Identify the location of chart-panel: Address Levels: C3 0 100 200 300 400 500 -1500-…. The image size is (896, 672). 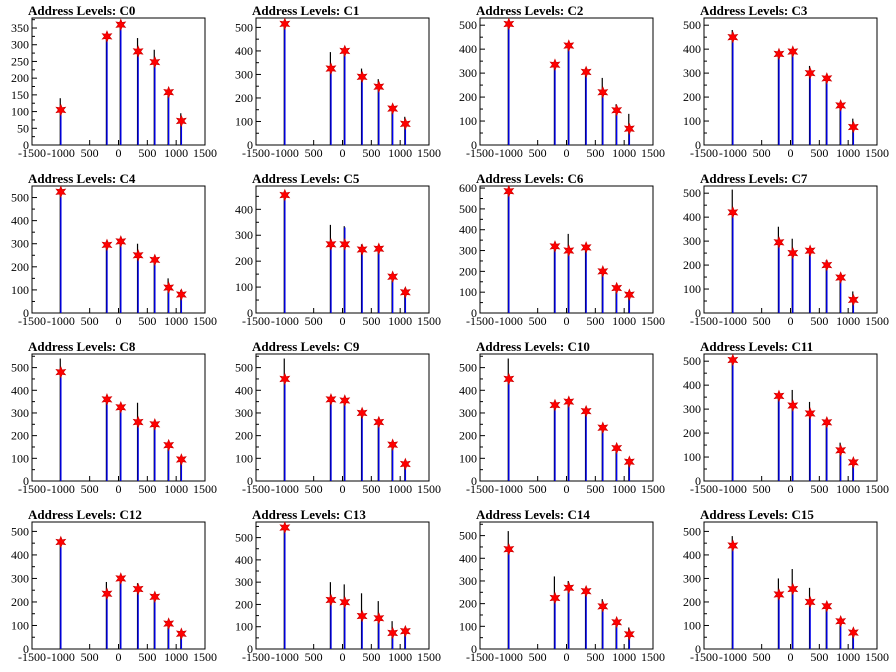
(784, 84).